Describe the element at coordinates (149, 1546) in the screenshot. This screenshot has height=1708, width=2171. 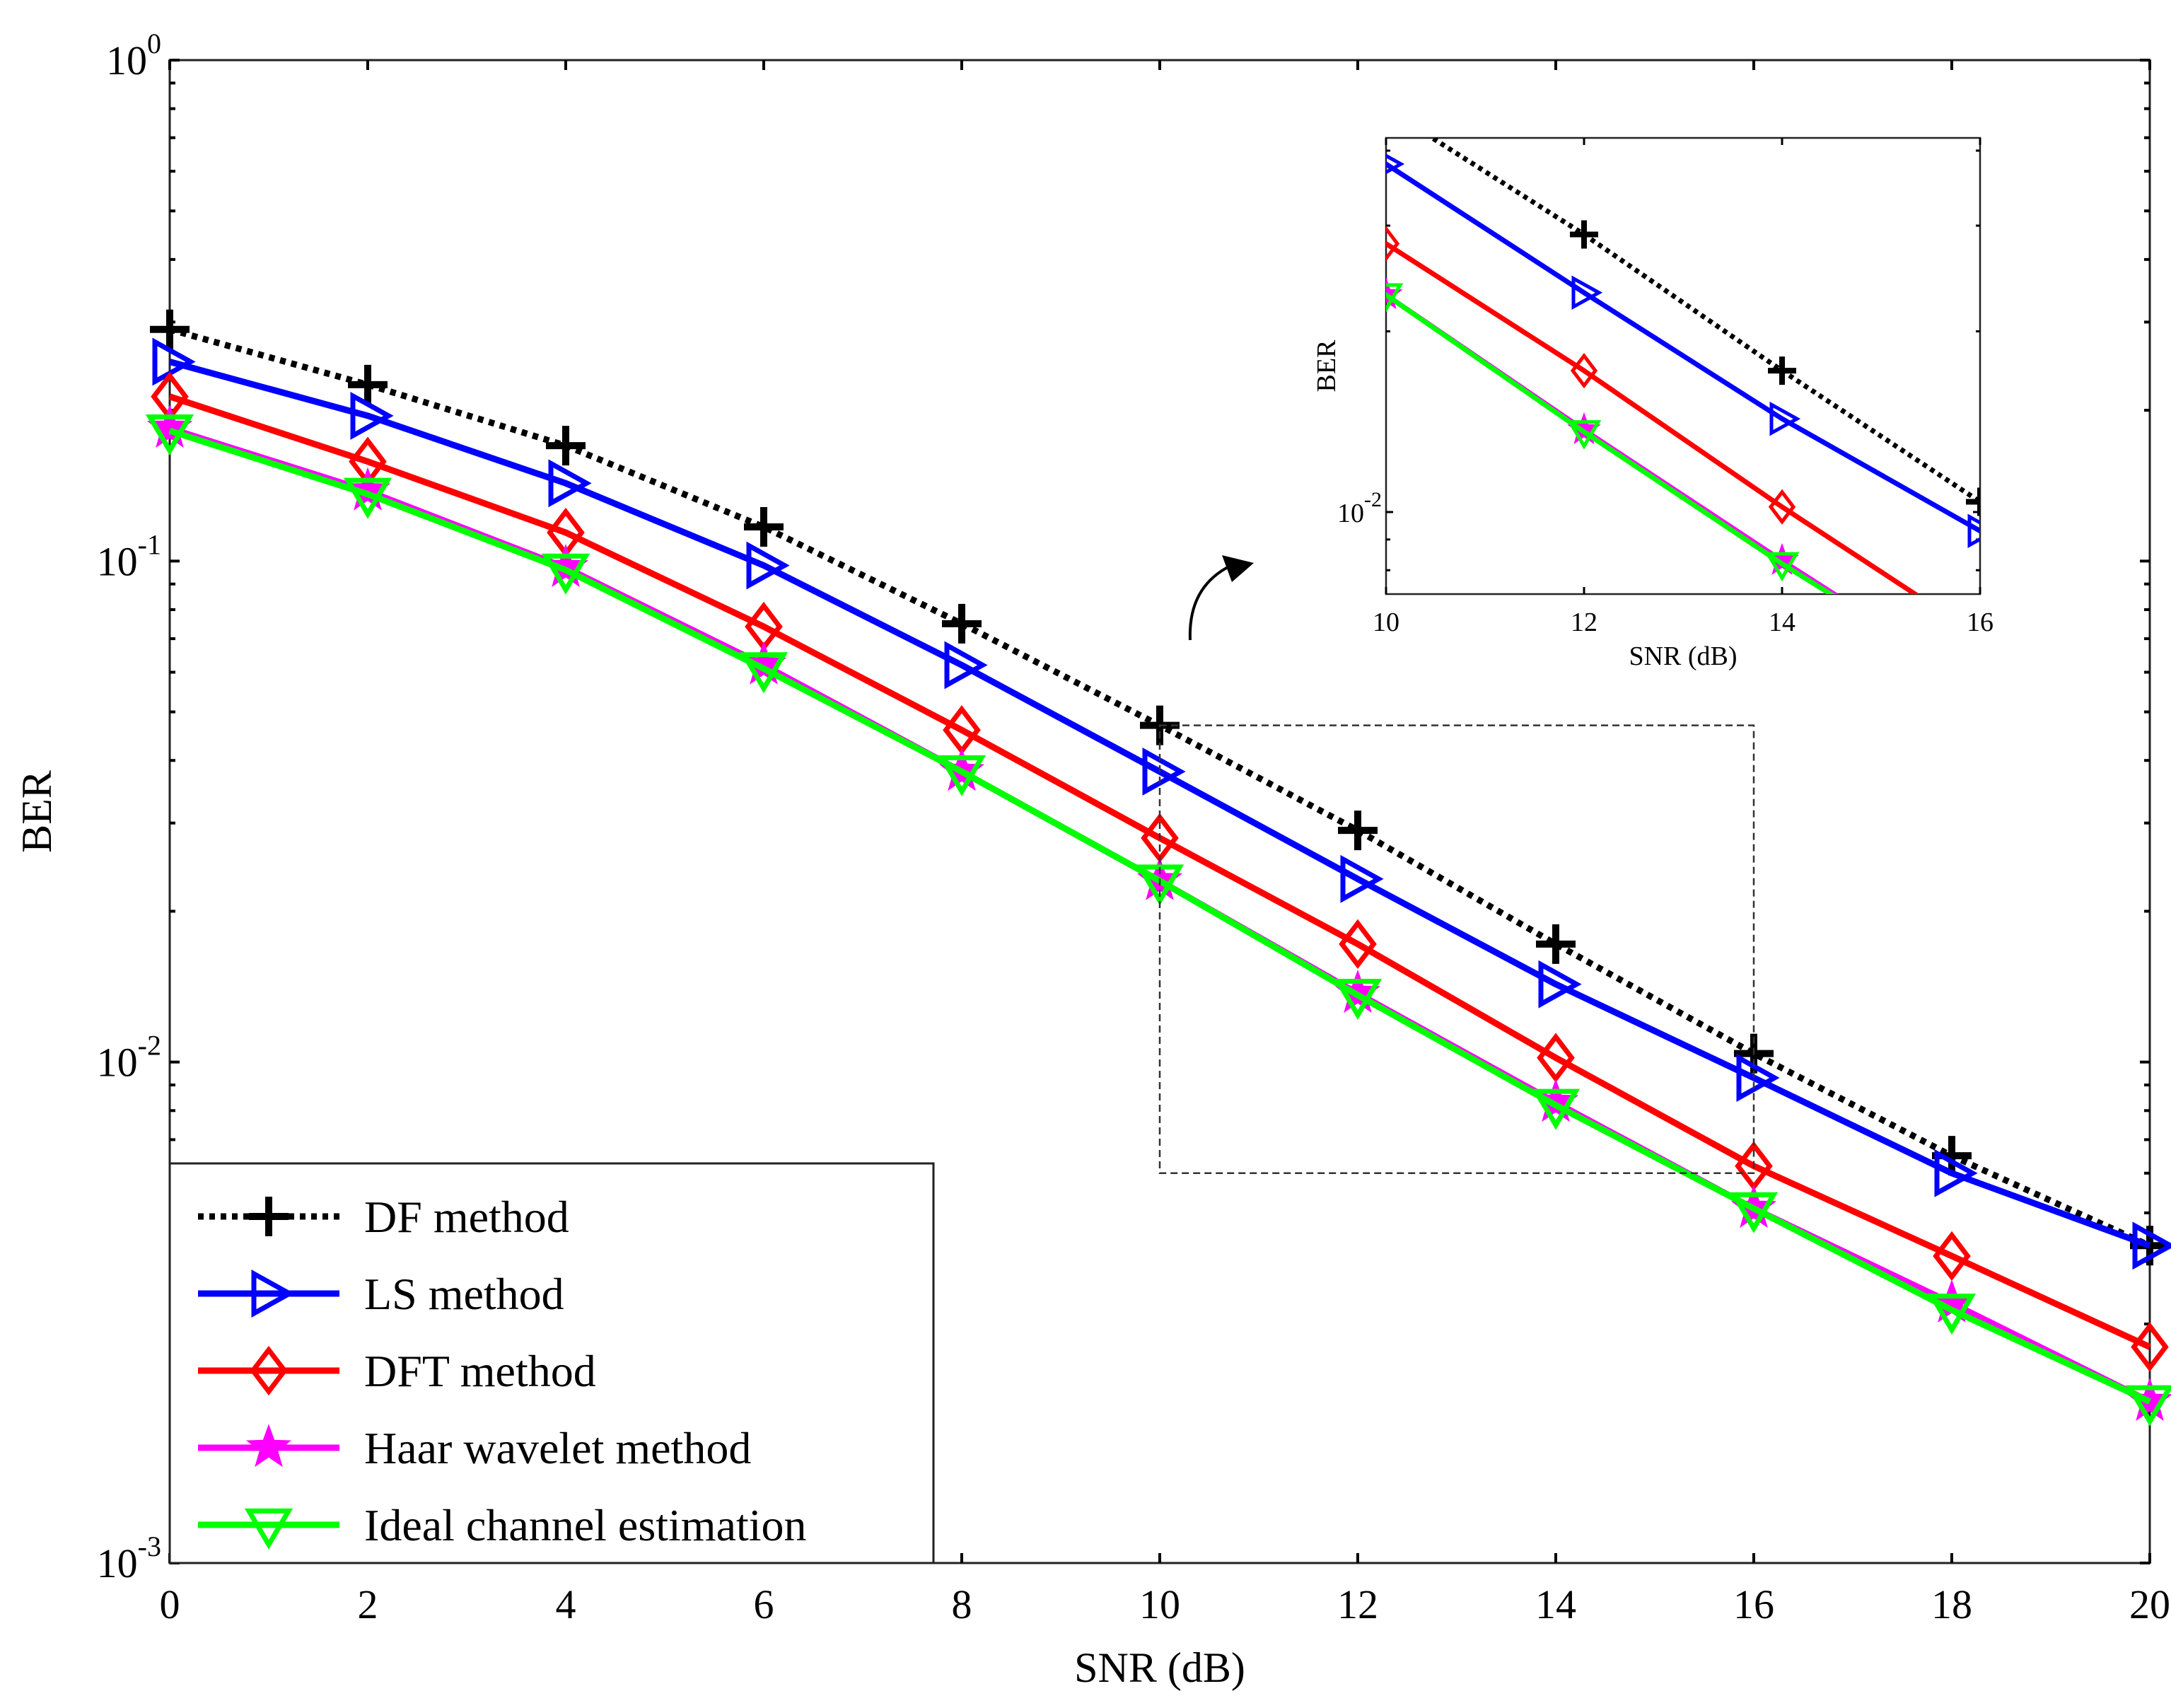
I see `y-tick-label-exponent: -3` at that location.